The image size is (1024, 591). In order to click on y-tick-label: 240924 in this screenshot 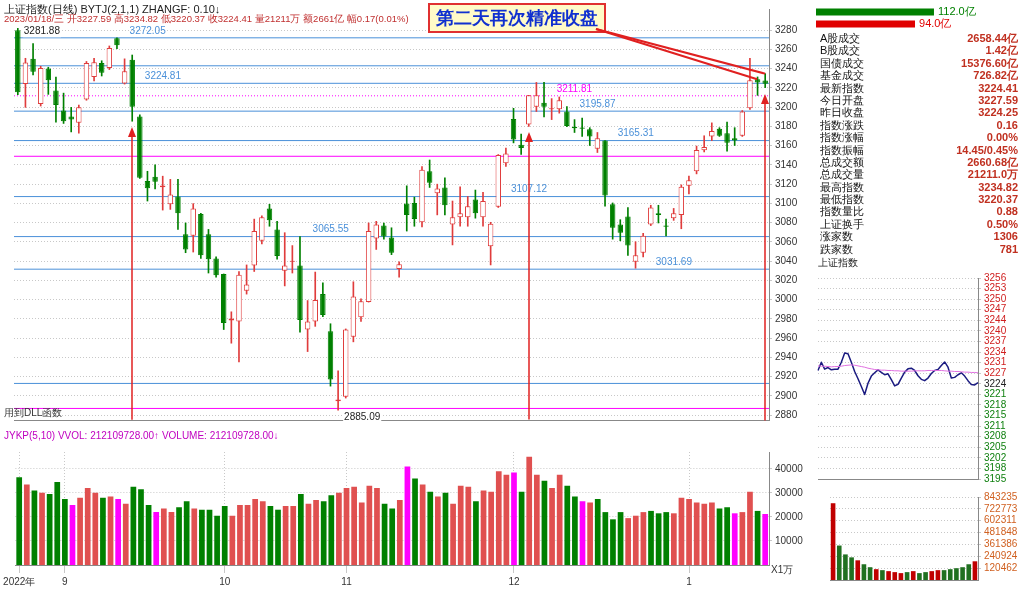, I will do `click(1001, 556)`.